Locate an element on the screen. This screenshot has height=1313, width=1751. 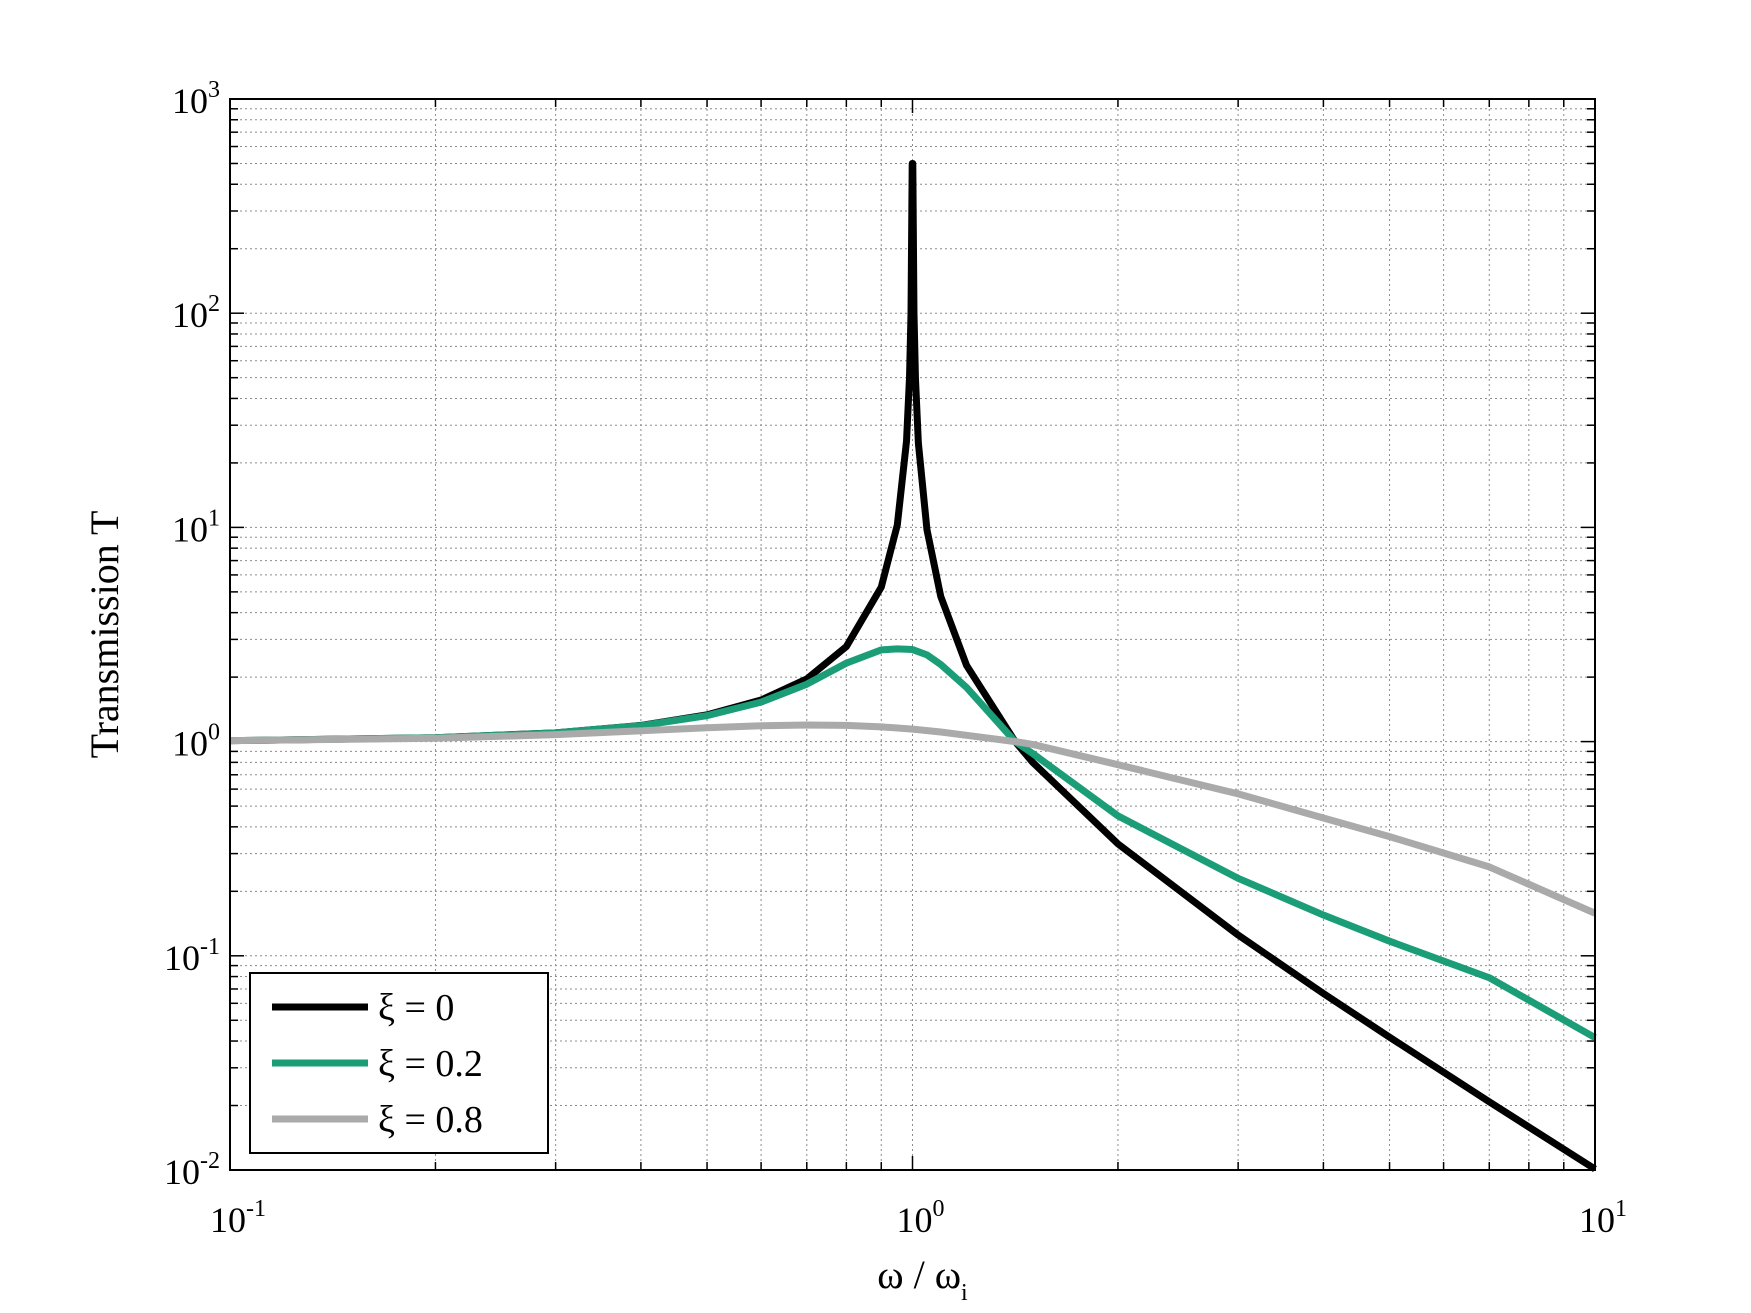
y-tick-label: 10⁰ is located at coordinates (196, 742).